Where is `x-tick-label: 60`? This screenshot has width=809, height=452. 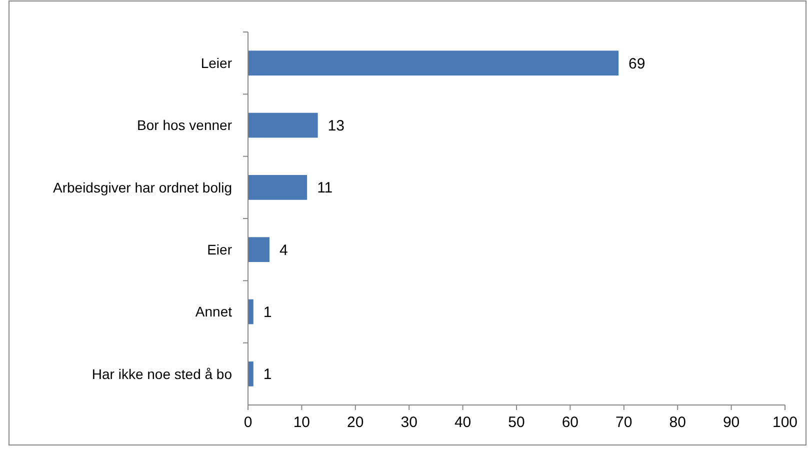
x-tick-label: 60 is located at coordinates (570, 422).